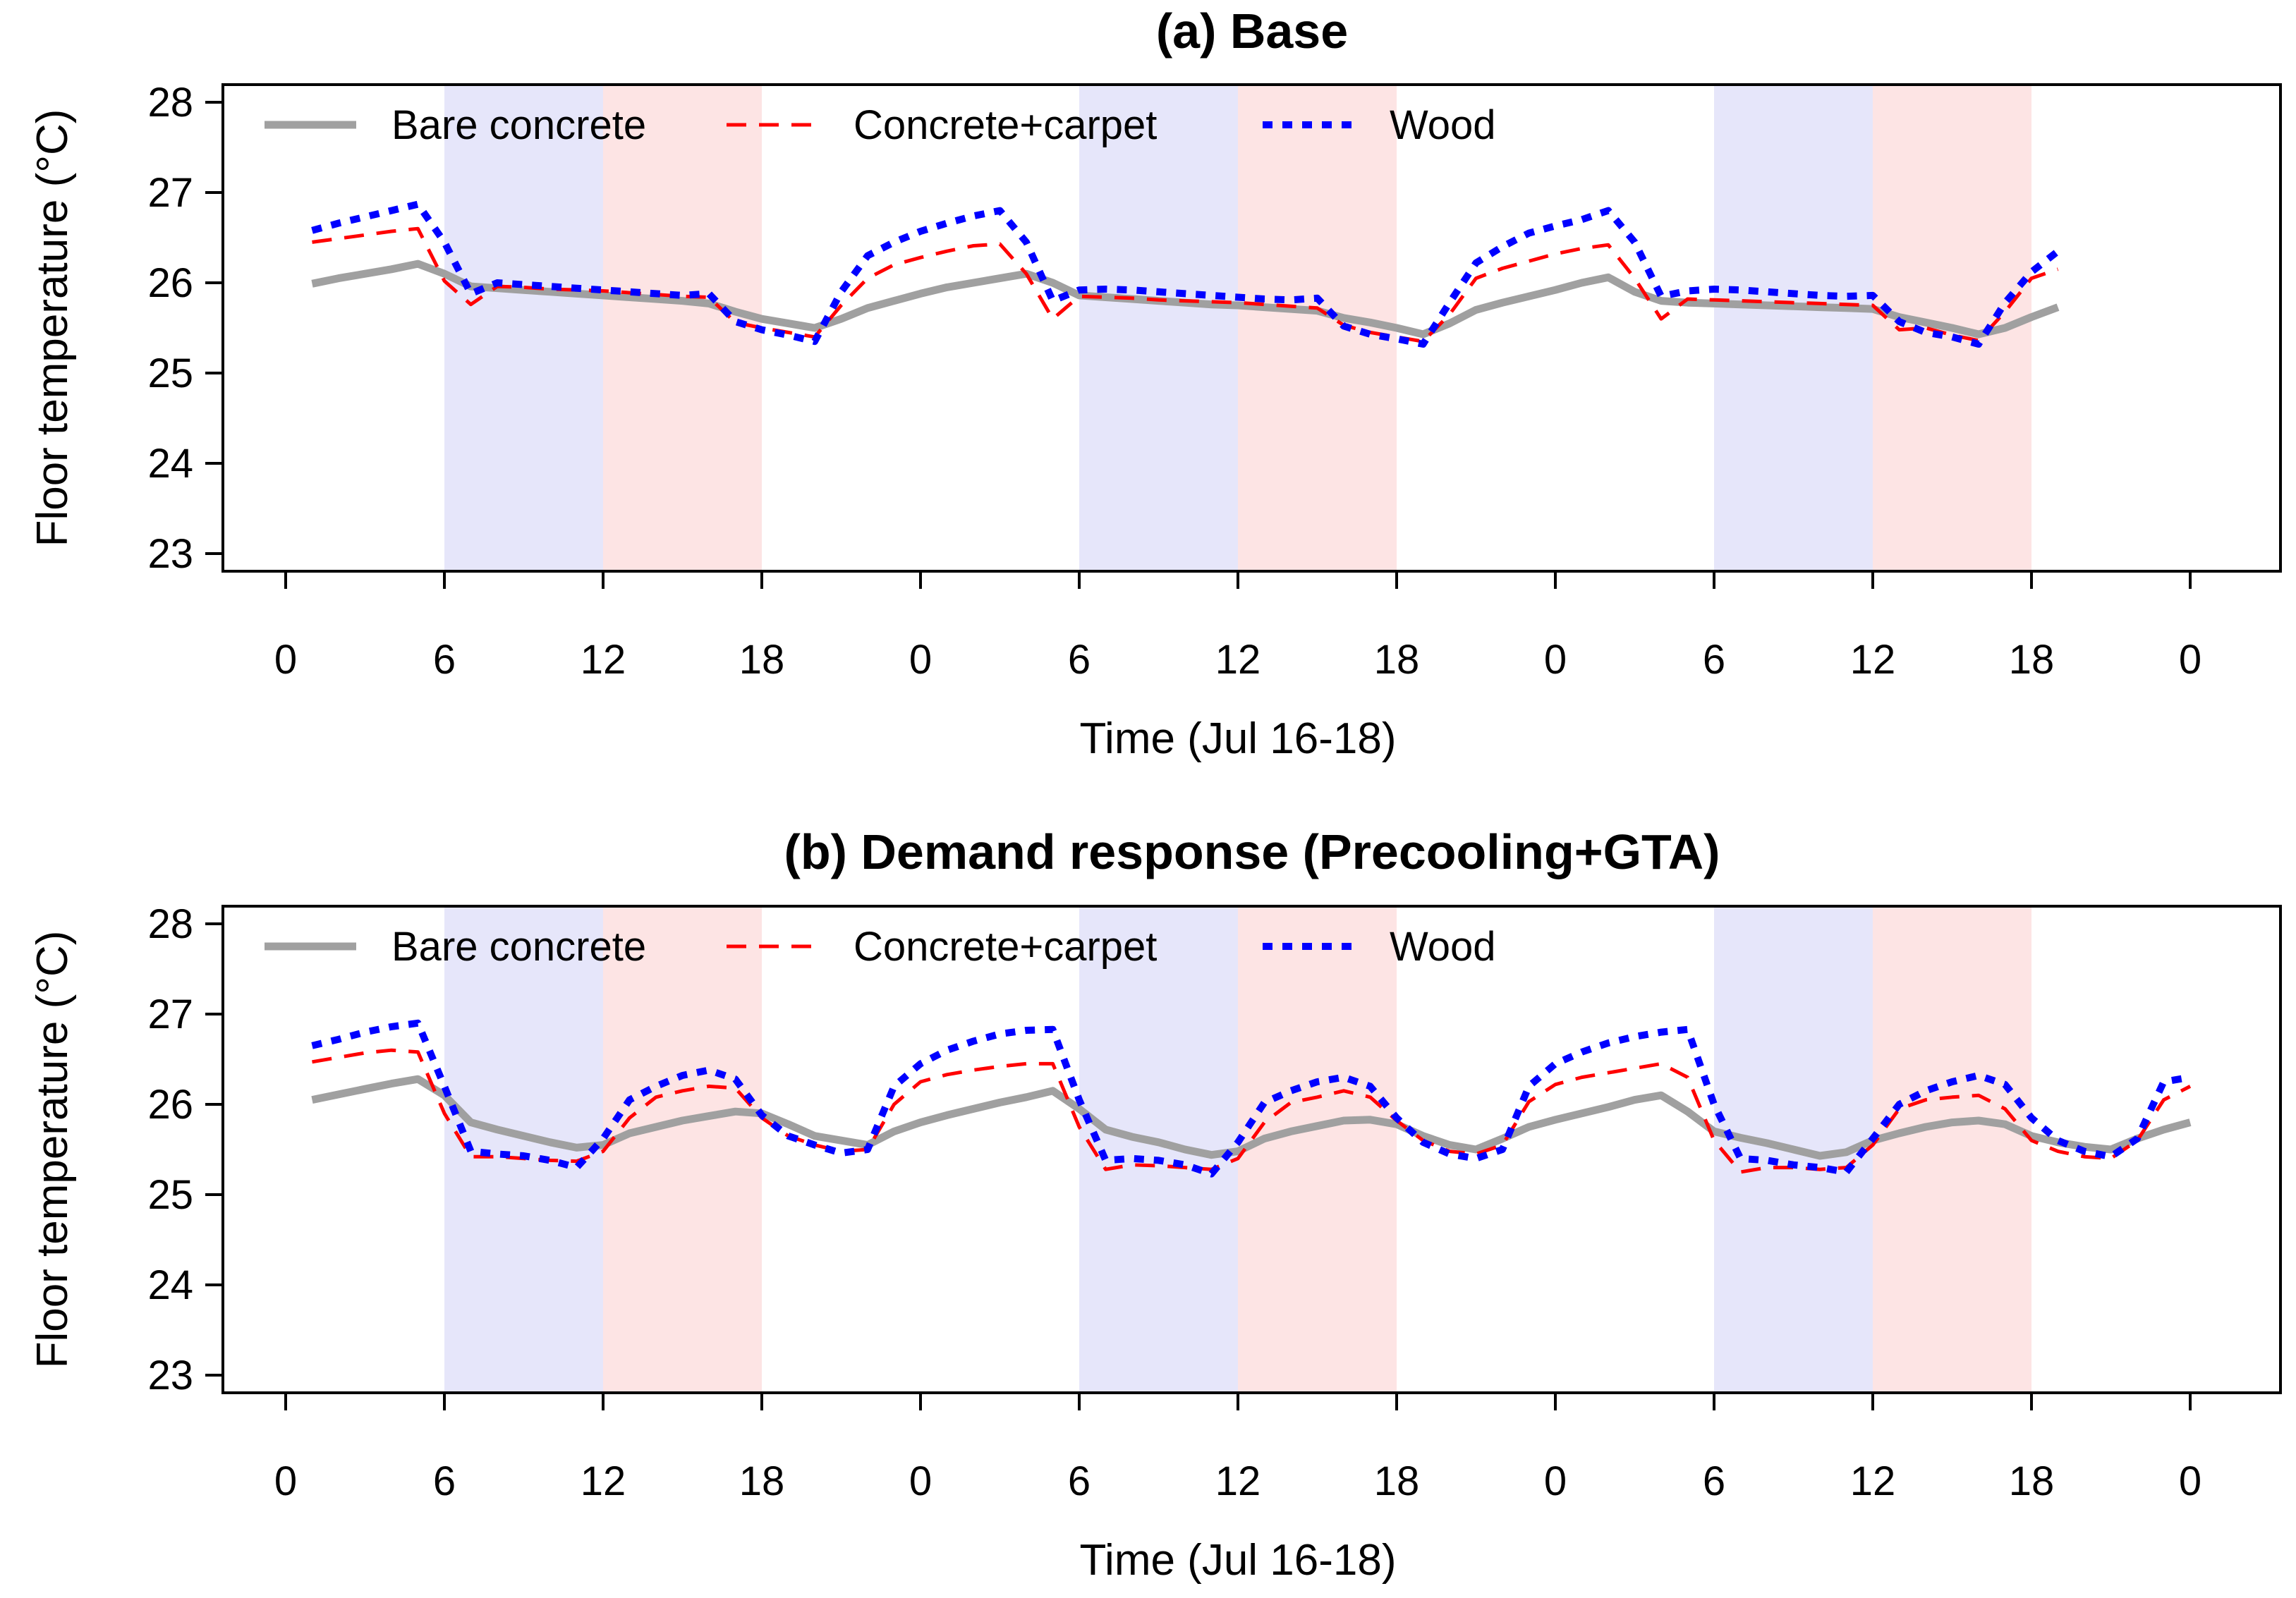  I want to click on series-line-bare-concrete, so click(1185, 299).